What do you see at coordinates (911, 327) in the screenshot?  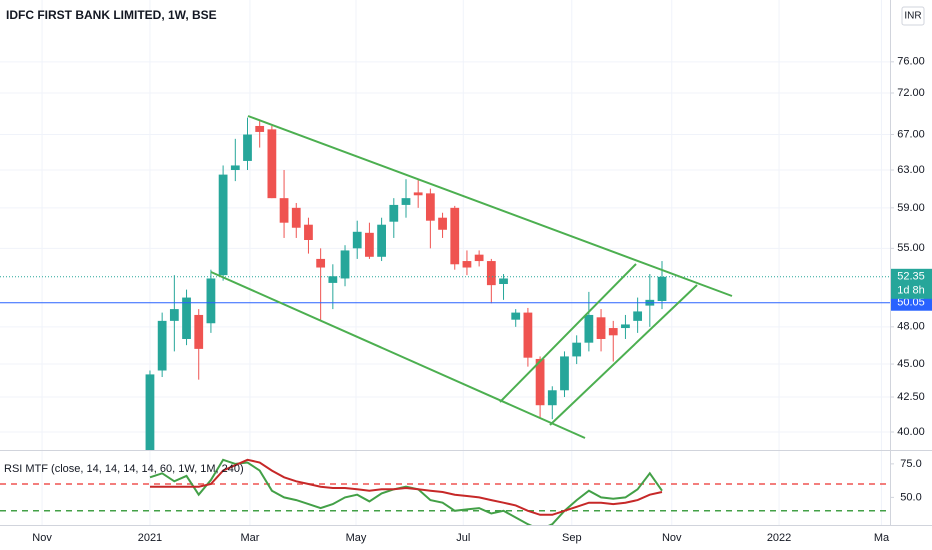 I see `y-tick-label: 48.00` at bounding box center [911, 327].